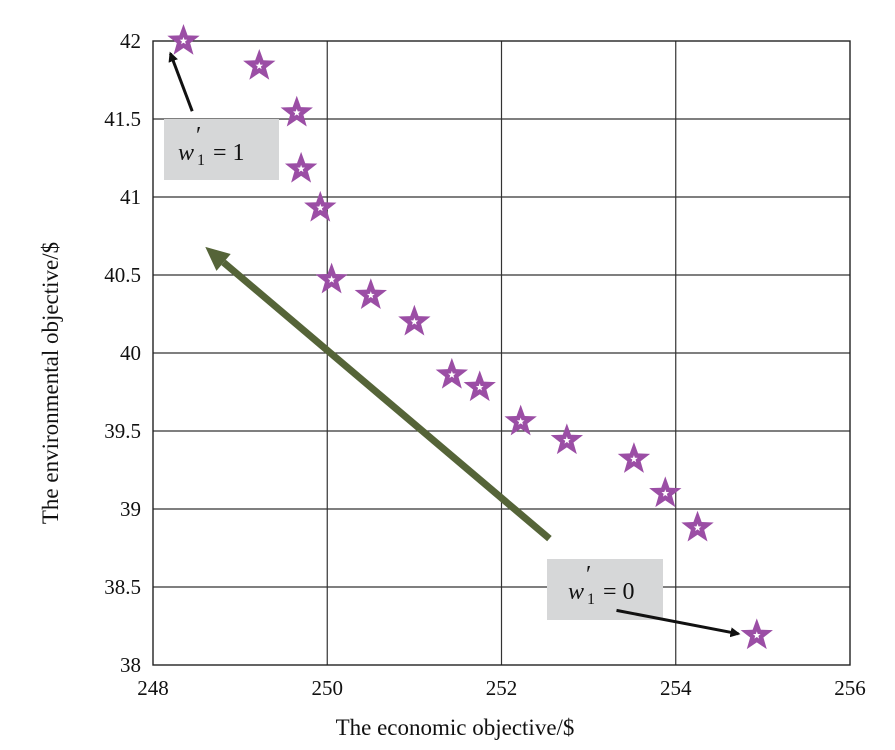 Image resolution: width=895 pixels, height=750 pixels. What do you see at coordinates (153, 688) in the screenshot?
I see `x-tick-label: 248` at bounding box center [153, 688].